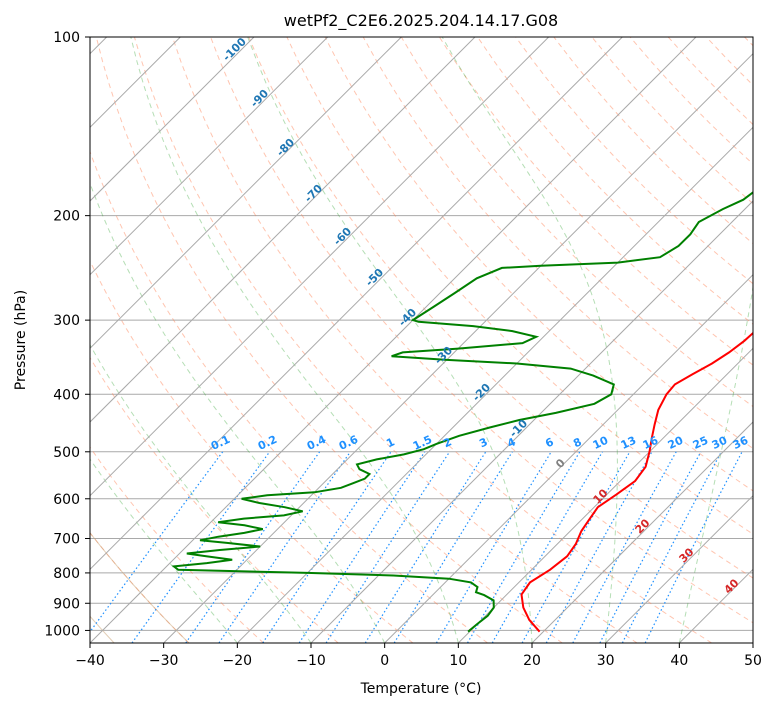 This screenshot has height=708, width=775. I want to click on y-tick-label: 900, so click(66, 604).